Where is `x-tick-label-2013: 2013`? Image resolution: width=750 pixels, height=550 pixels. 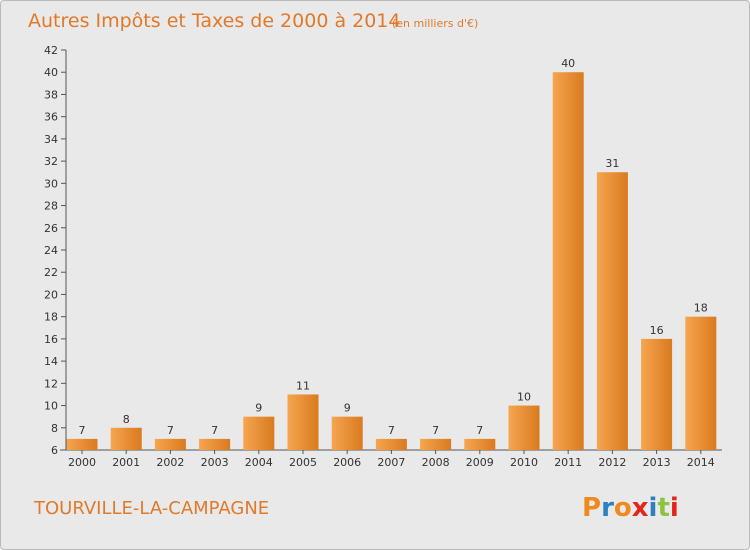
x-tick-label-2013: 2013 is located at coordinates (657, 462).